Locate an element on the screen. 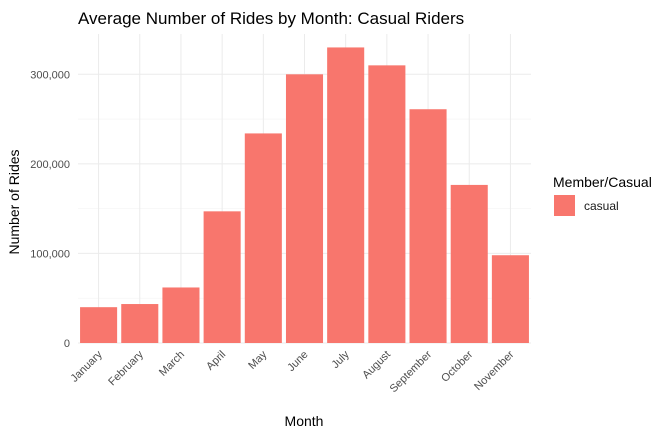 This screenshot has height=435, width=672. x-tick-label: January is located at coordinates (87, 366).